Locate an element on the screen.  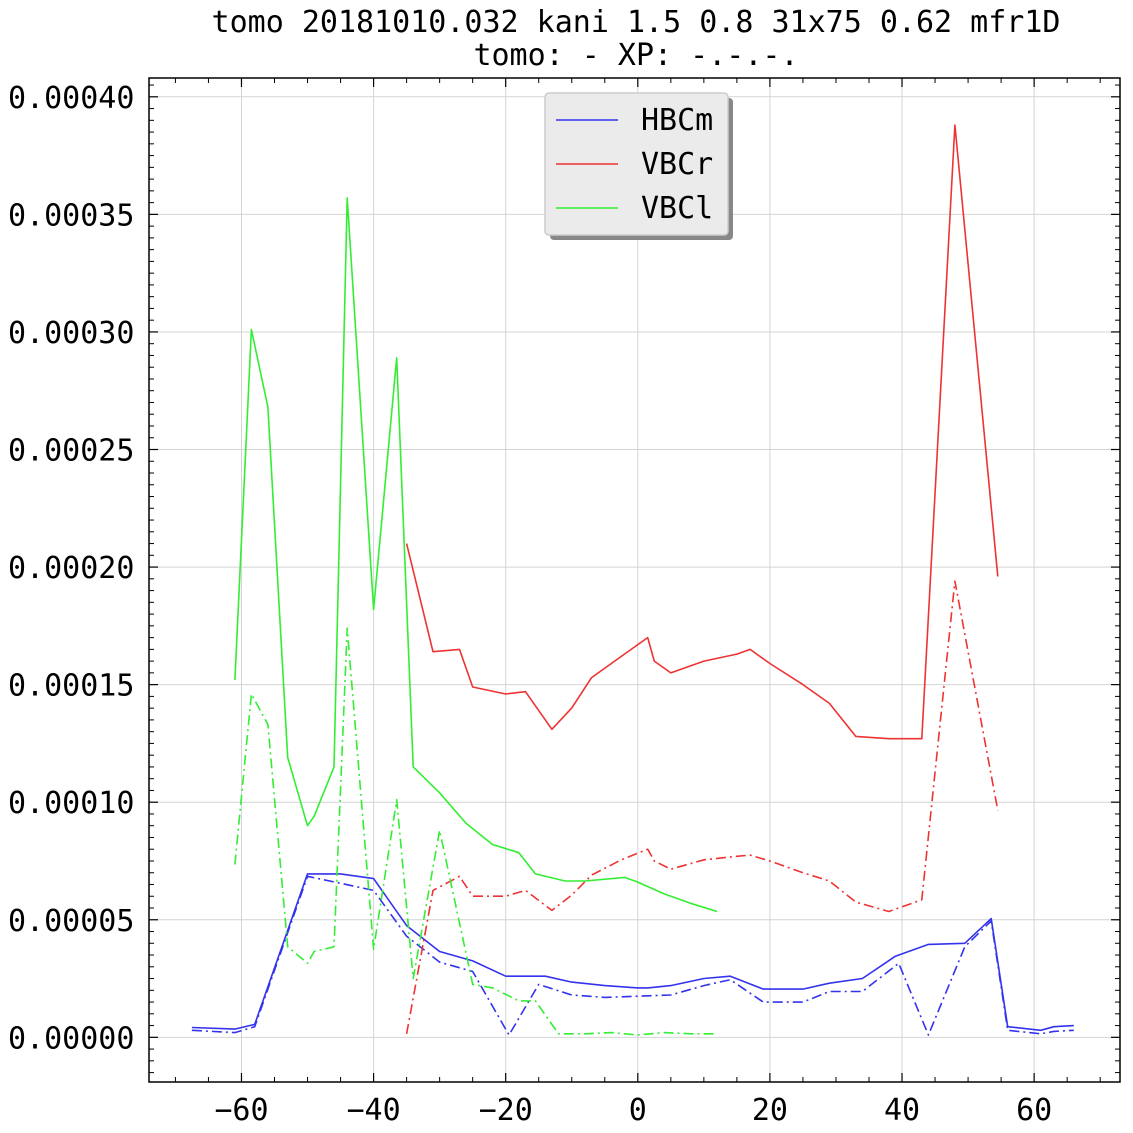
legend-box is located at coordinates (636, 164).